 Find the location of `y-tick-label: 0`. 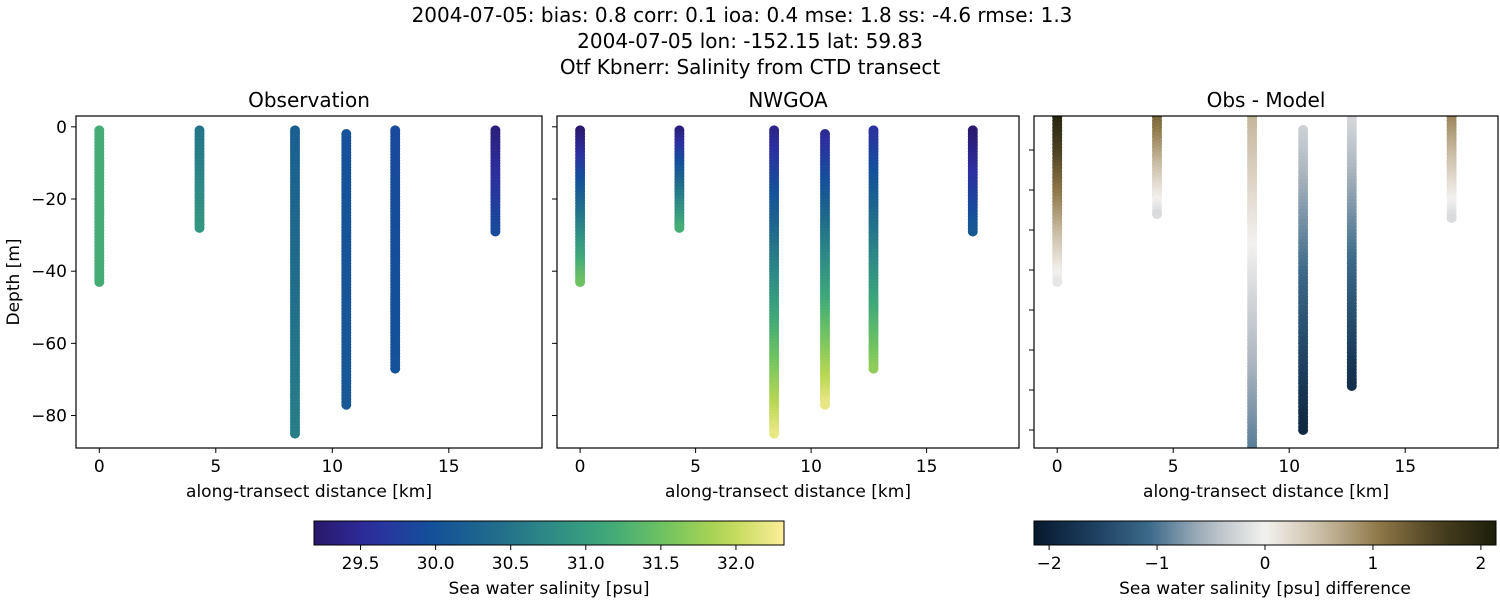

y-tick-label: 0 is located at coordinates (61, 128).